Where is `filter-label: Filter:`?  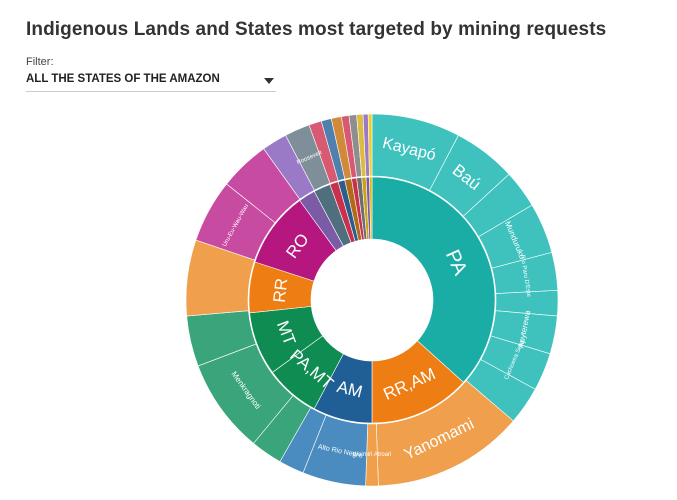 filter-label: Filter: is located at coordinates (40, 62).